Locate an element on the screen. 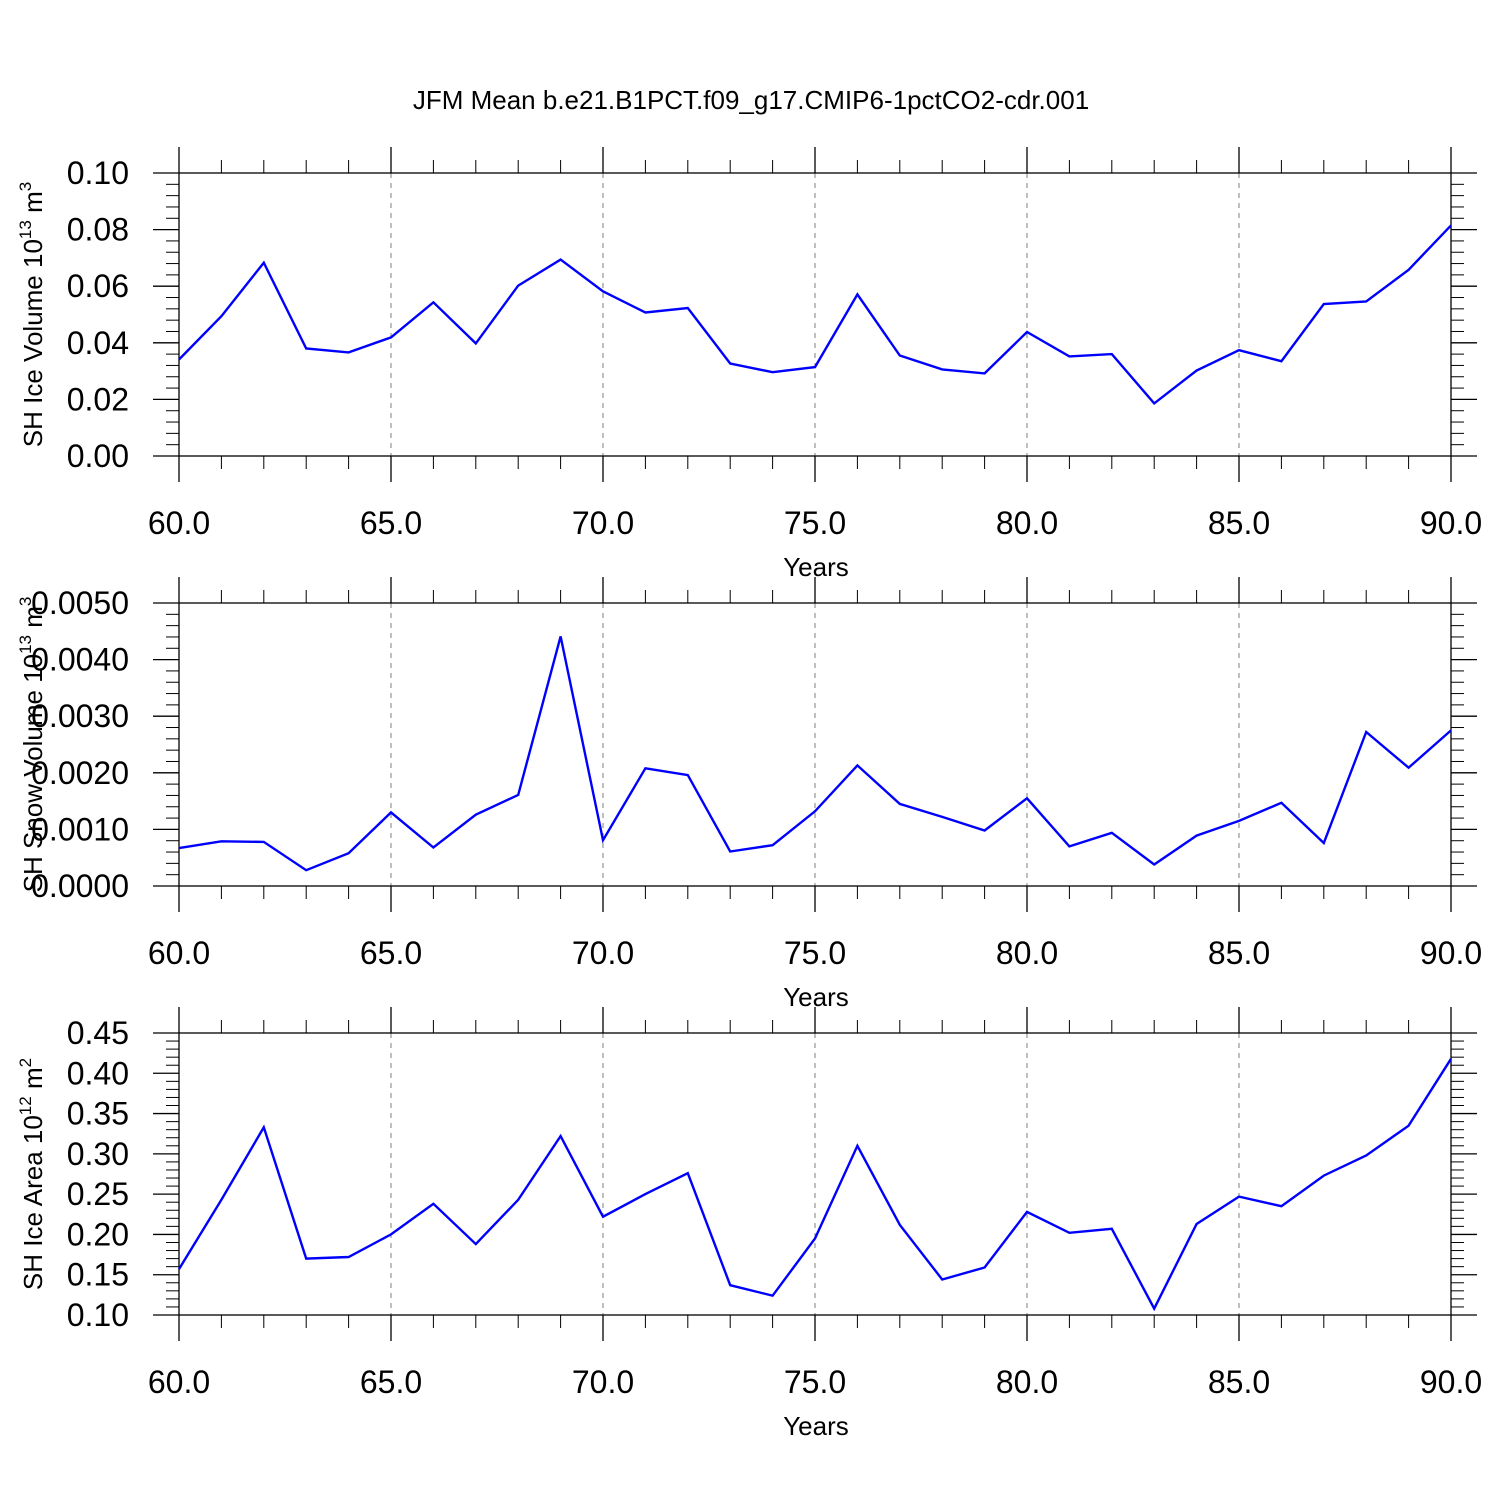 Image resolution: width=1500 pixels, height=1500 pixels. y-tick-label: 0.0030 is located at coordinates (80, 716).